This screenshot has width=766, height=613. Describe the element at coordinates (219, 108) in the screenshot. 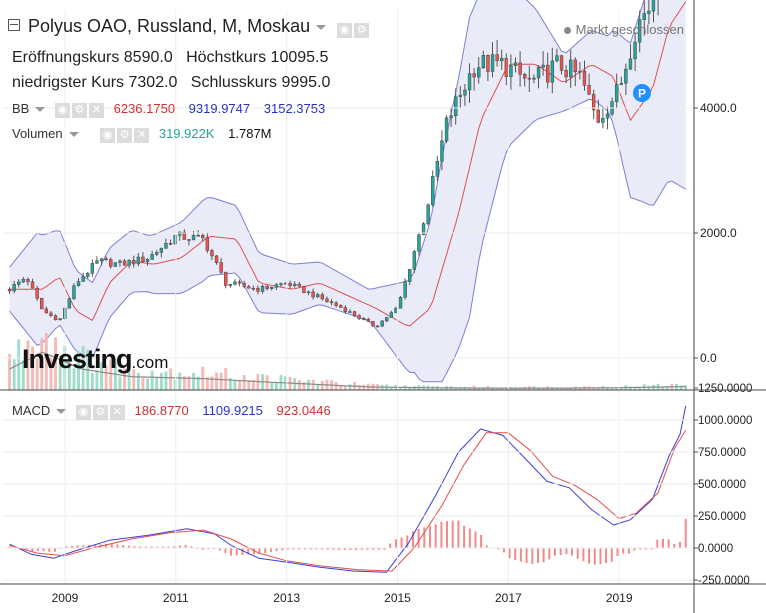

I see `bb-value-upper: 9319.9747` at that location.